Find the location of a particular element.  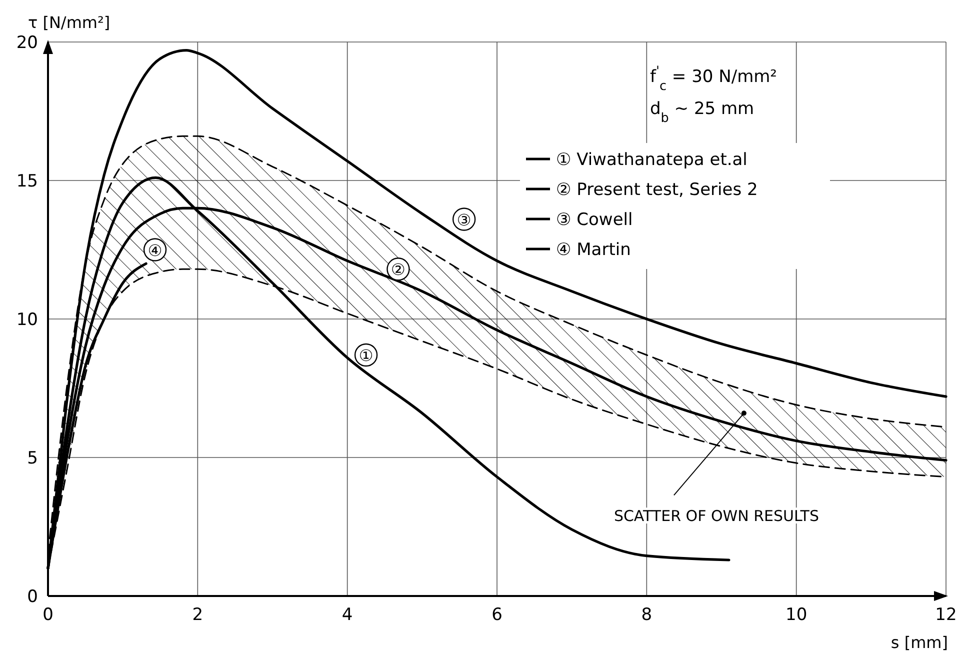

x-tick-label: 12 is located at coordinates (946, 615).